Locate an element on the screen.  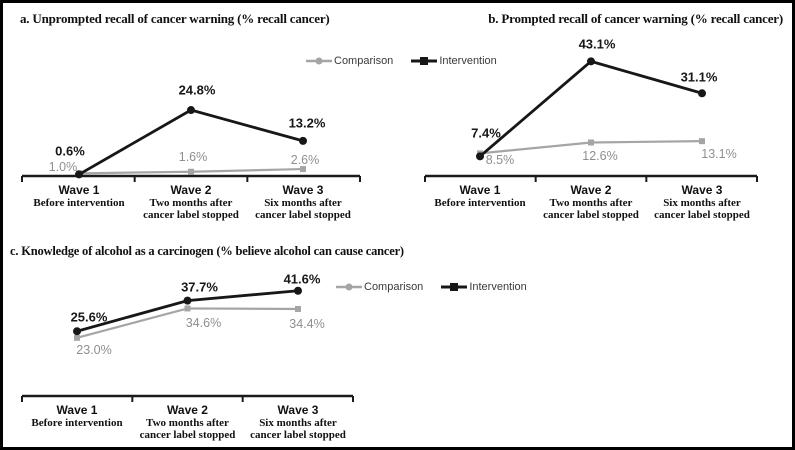
chart-a-comparison-value-label: 2.6% is located at coordinates (305, 160).